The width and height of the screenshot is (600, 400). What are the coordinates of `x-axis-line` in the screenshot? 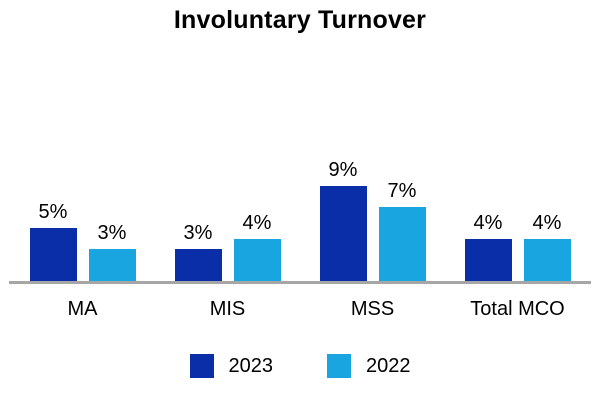 It's located at (300, 282).